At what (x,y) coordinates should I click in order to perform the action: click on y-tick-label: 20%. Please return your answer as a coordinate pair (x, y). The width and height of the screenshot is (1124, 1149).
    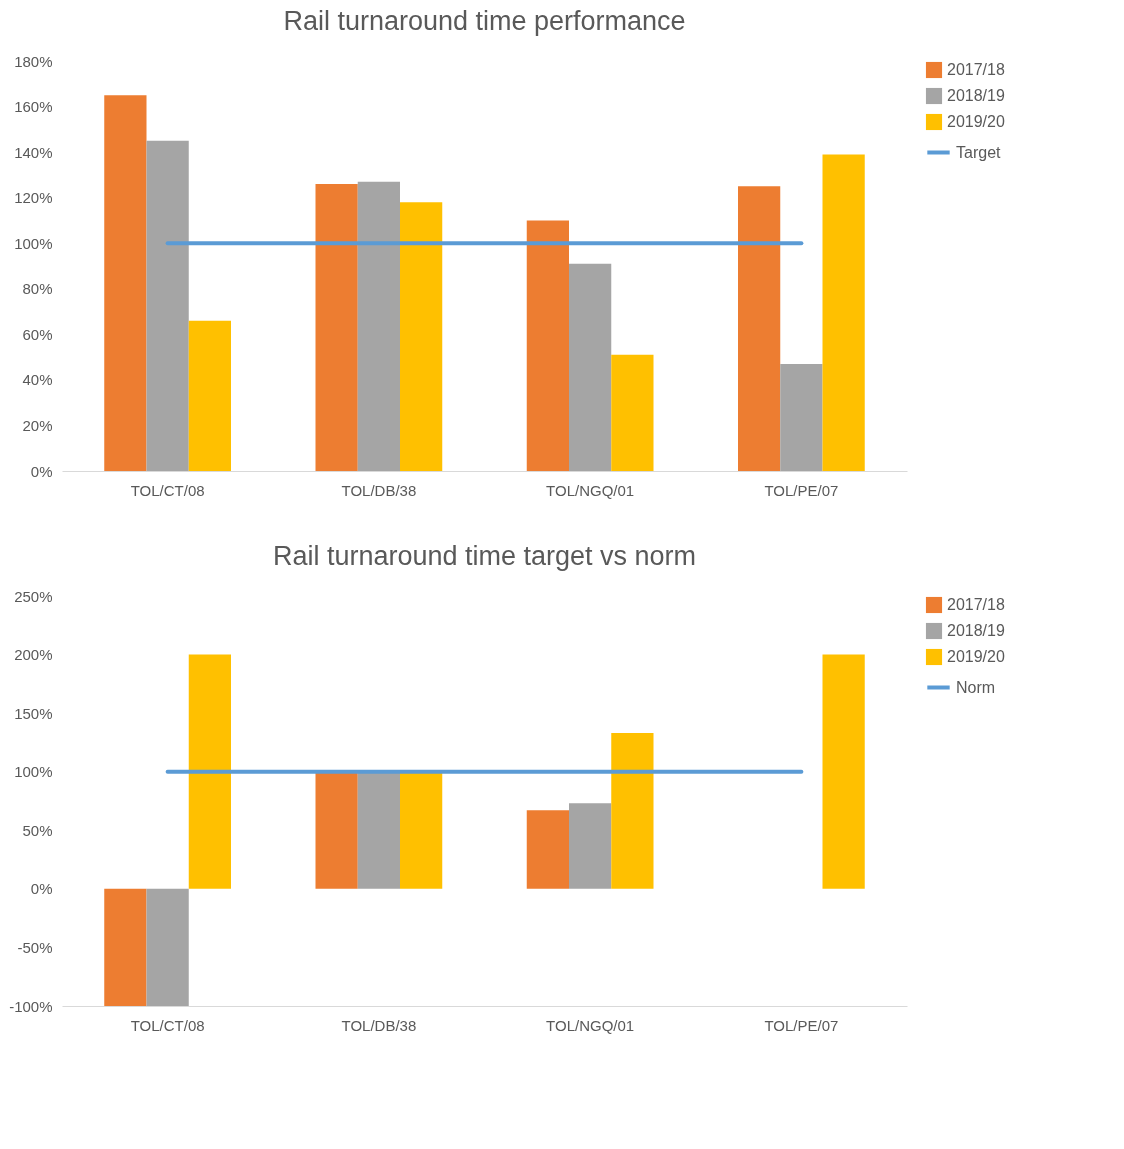
    Looking at the image, I should click on (37, 425).